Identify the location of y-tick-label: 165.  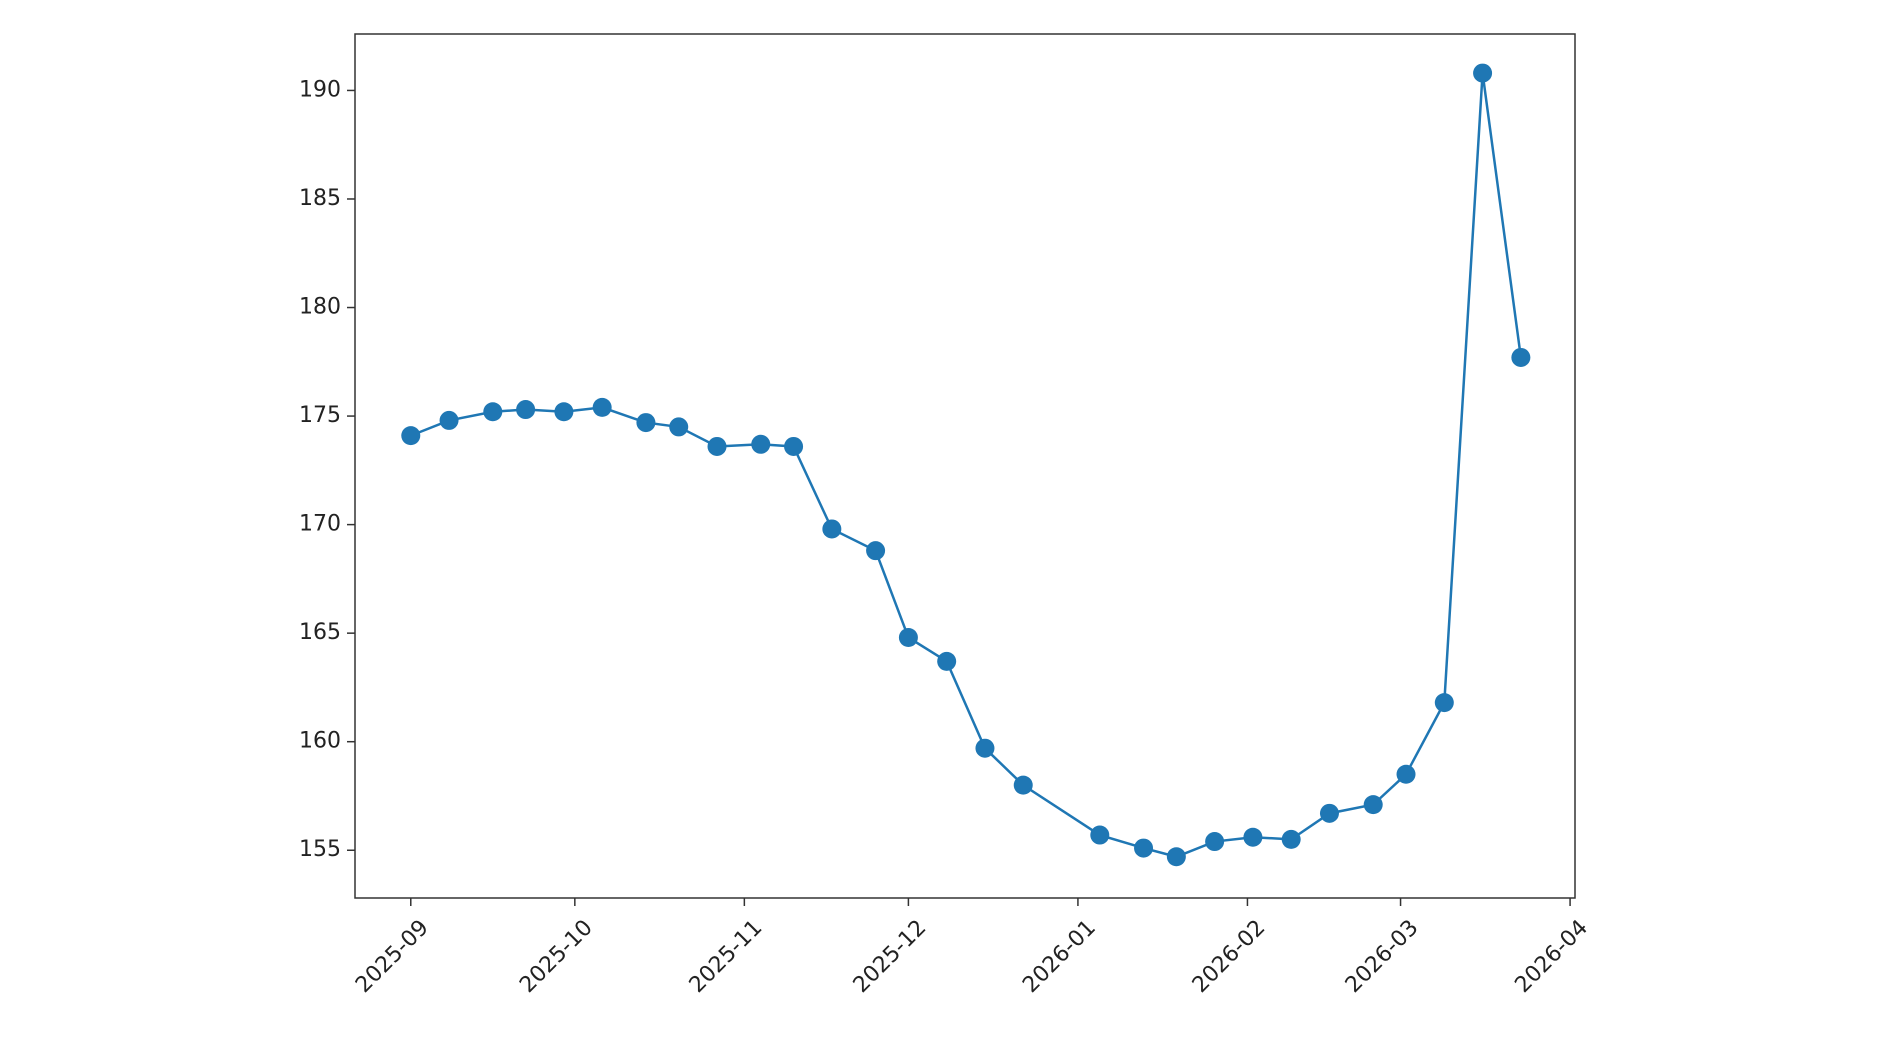
(320, 632).